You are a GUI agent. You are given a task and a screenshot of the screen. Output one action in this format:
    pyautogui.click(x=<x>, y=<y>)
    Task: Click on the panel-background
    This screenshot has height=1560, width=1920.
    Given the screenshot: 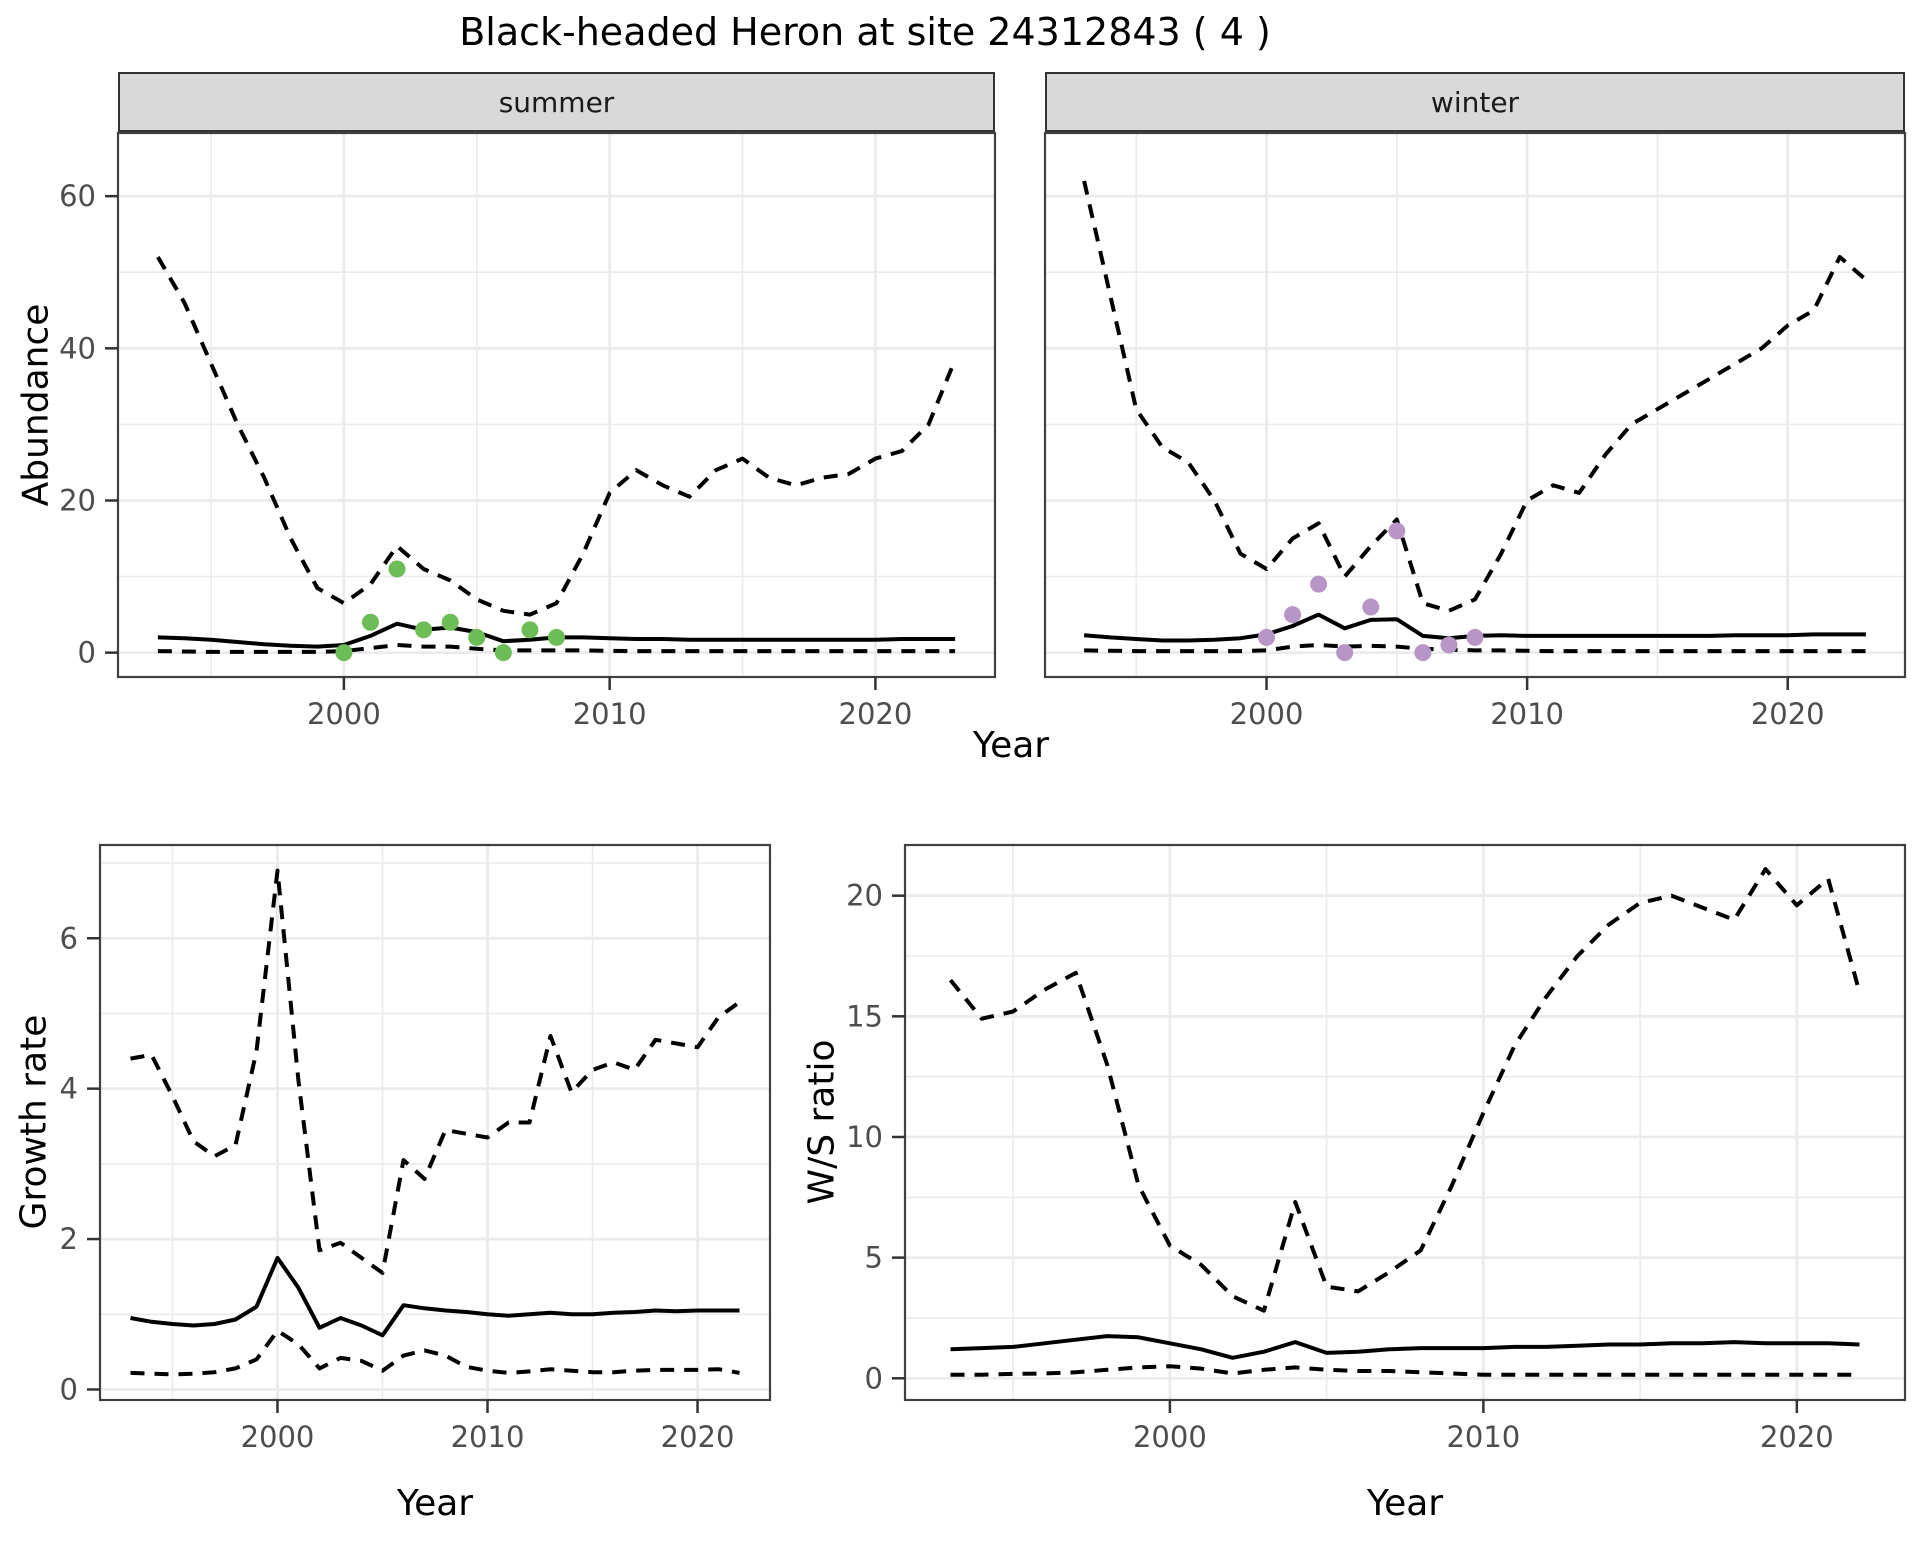 What is the action you would take?
    pyautogui.click(x=435, y=1122)
    